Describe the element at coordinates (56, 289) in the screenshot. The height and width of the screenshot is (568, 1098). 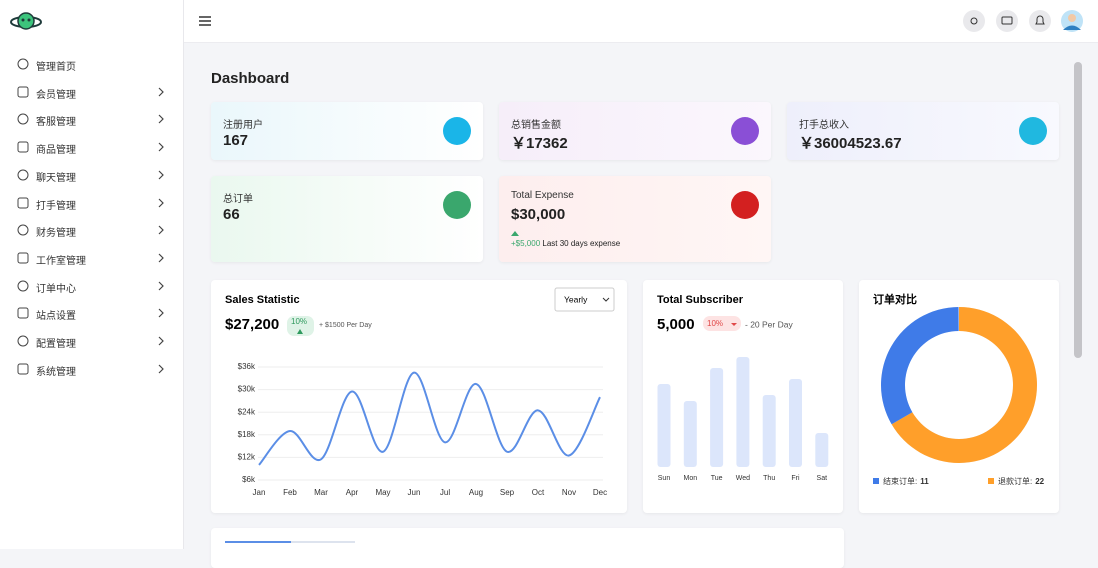
I see `menu-label: 订单中心` at that location.